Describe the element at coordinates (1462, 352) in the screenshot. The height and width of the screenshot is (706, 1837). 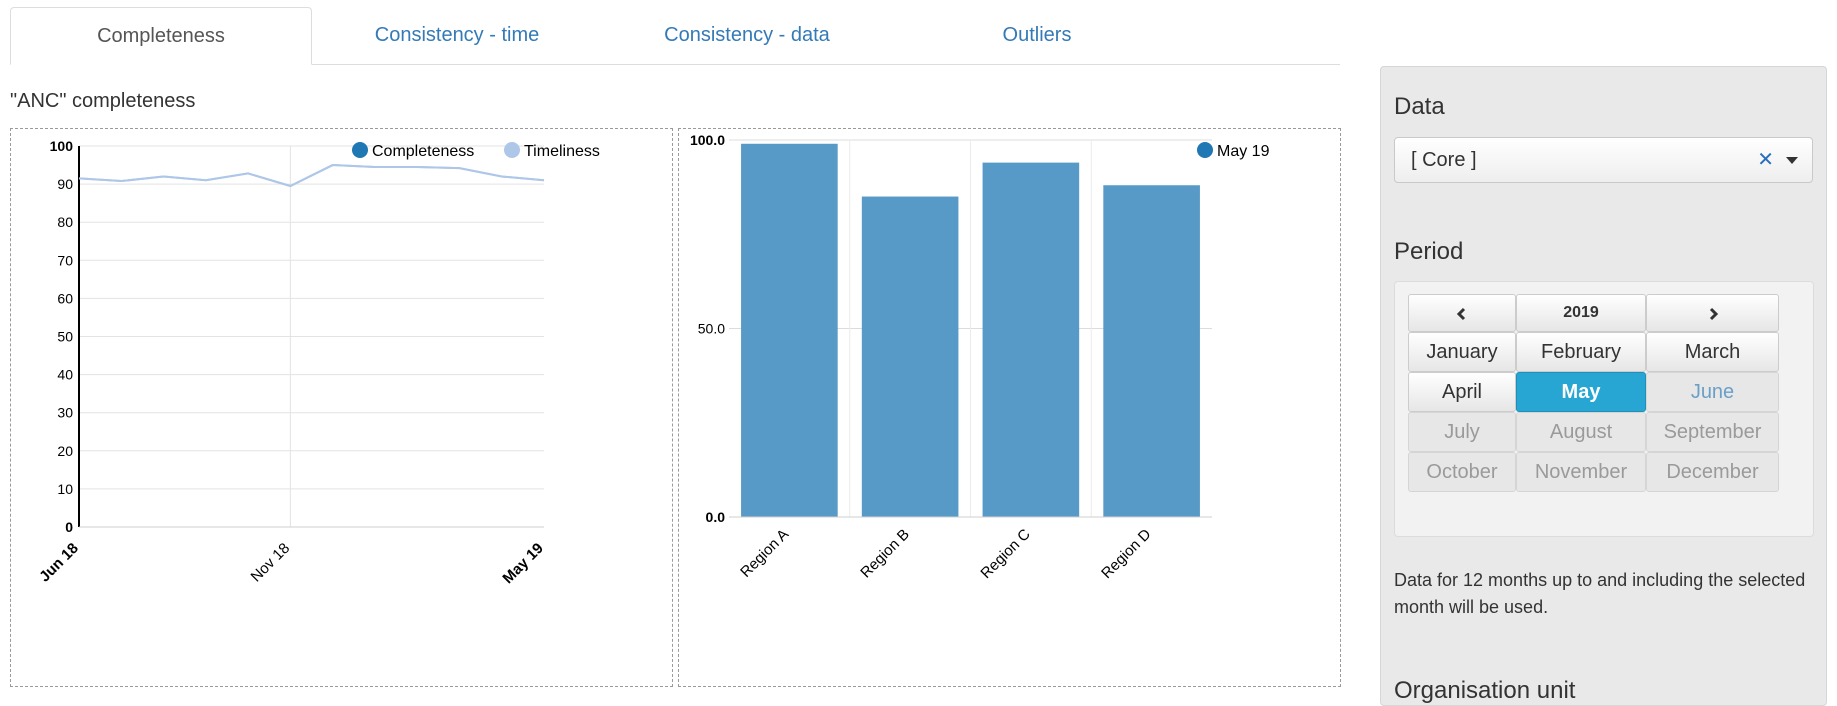
I see `month-january: January` at that location.